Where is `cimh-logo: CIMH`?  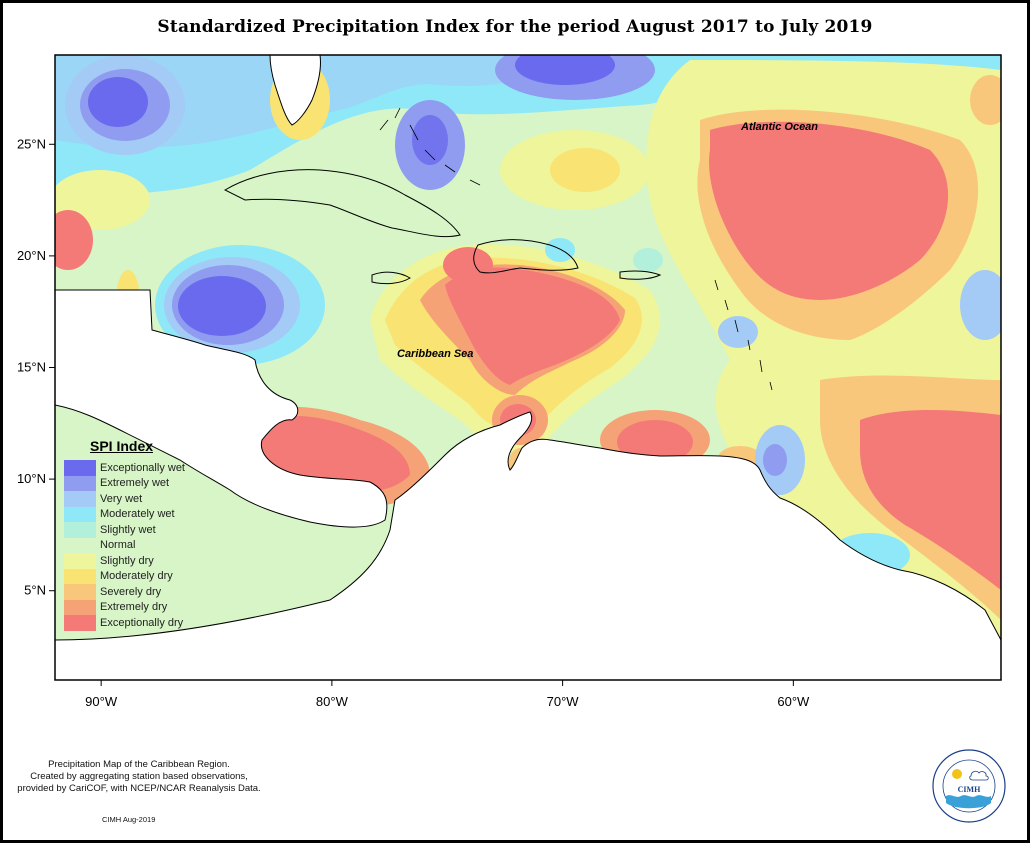 cimh-logo: CIMH is located at coordinates (969, 786).